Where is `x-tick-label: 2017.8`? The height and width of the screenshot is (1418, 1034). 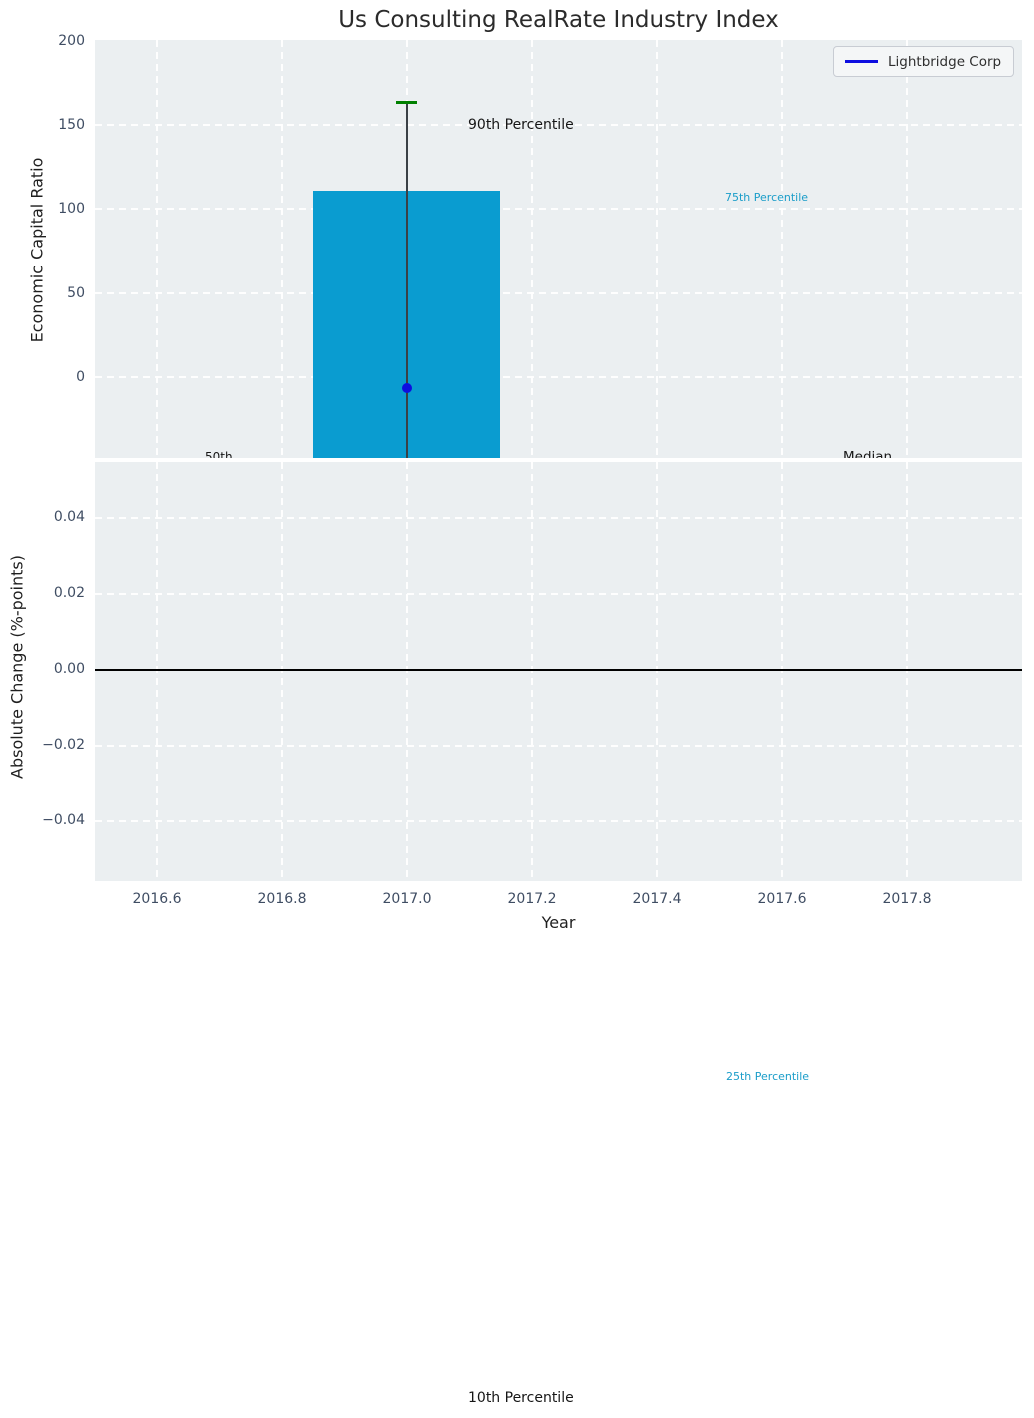 x-tick-label: 2017.8 is located at coordinates (907, 899).